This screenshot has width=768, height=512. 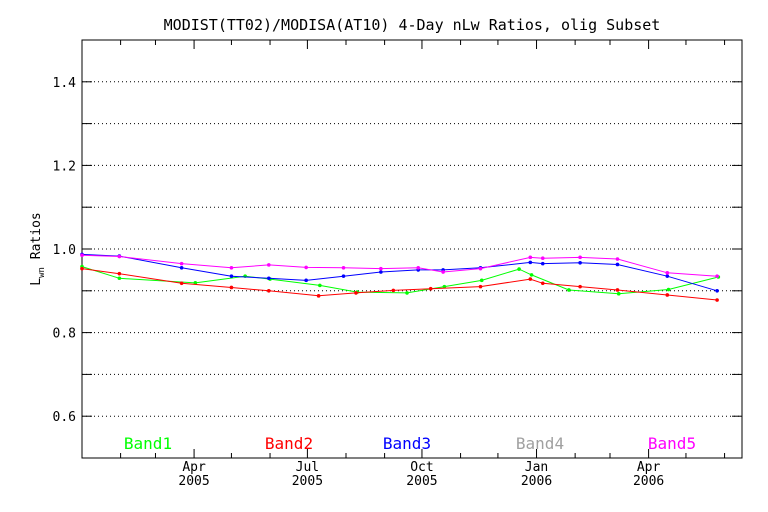 I want to click on series-line-band2, so click(x=399, y=284).